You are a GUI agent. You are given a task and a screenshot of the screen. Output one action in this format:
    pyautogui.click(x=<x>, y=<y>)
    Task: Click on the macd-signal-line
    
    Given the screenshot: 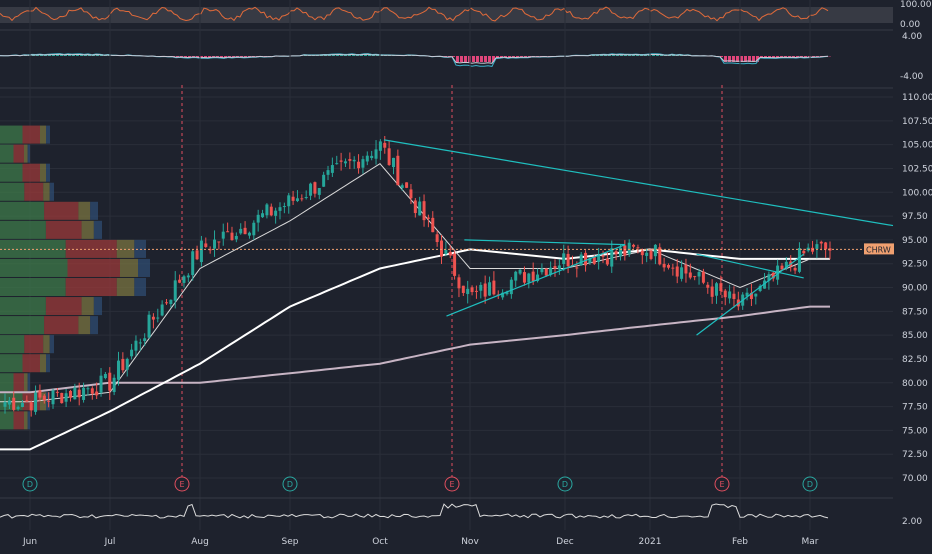 What is the action you would take?
    pyautogui.click(x=414, y=58)
    